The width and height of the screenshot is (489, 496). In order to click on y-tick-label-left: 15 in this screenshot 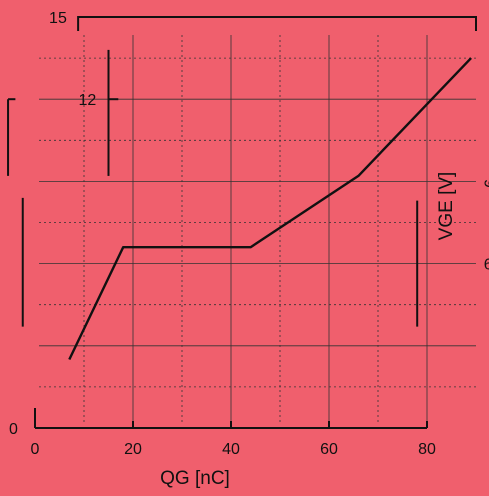, I will do `click(58, 18)`.